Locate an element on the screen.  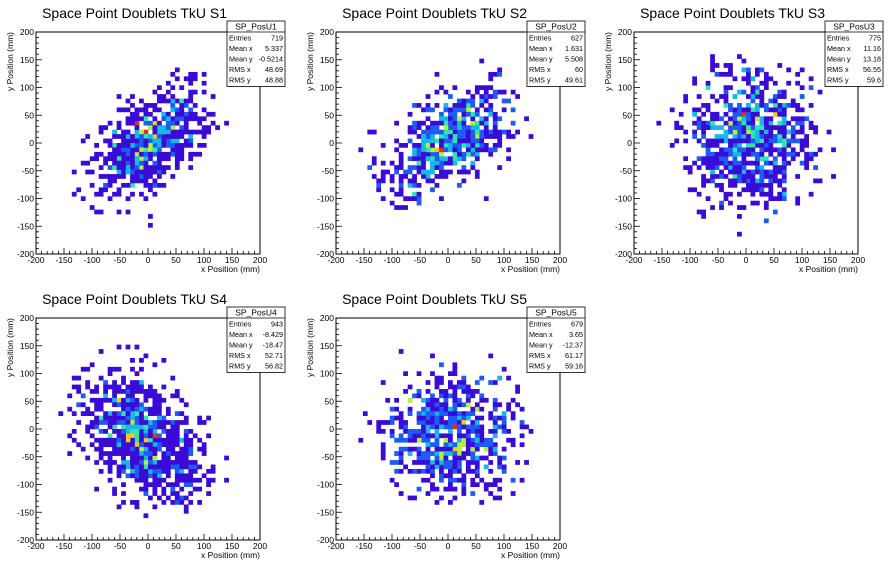
stats-value: 60 is located at coordinates (579, 69).